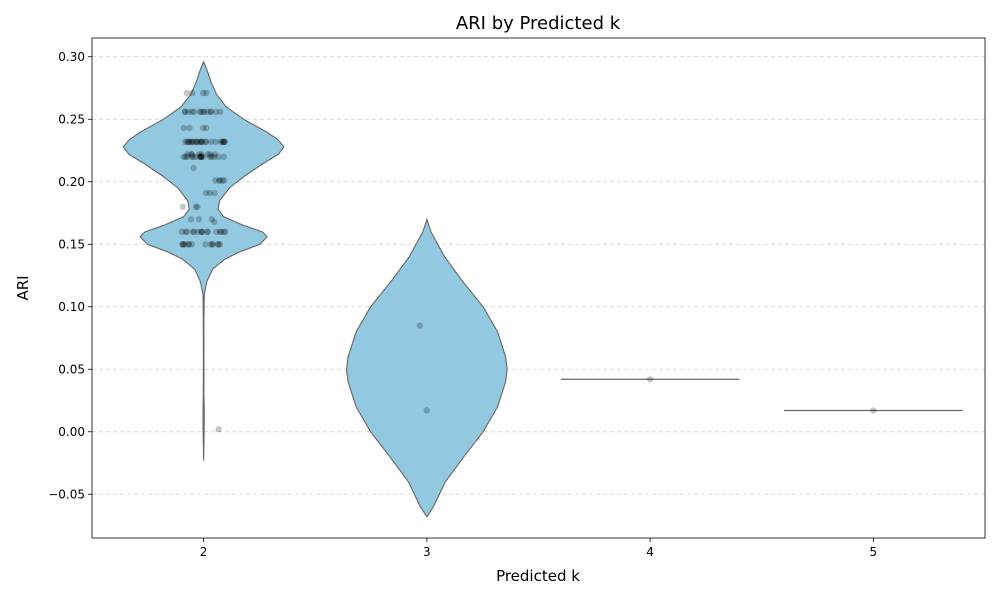 This screenshot has height=600, width=1000. What do you see at coordinates (203, 260) in the screenshot?
I see `violin-k2` at bounding box center [203, 260].